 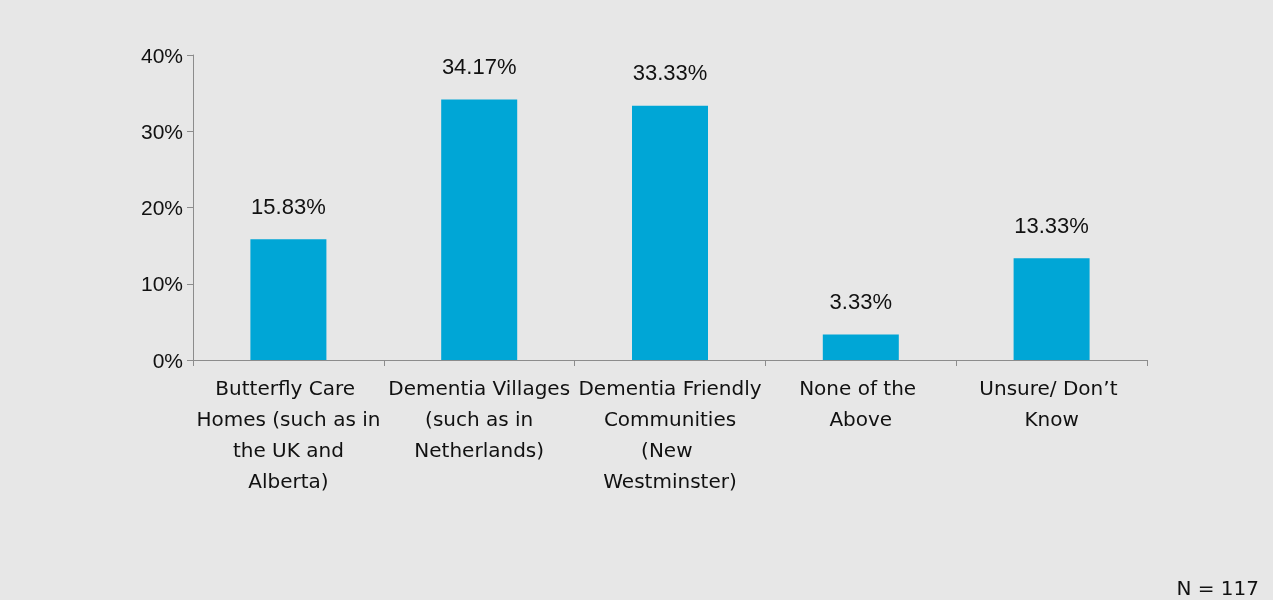 What do you see at coordinates (479, 418) in the screenshot?
I see `x-tick-label: Dementia Villages (such as in Netherlands)` at bounding box center [479, 418].